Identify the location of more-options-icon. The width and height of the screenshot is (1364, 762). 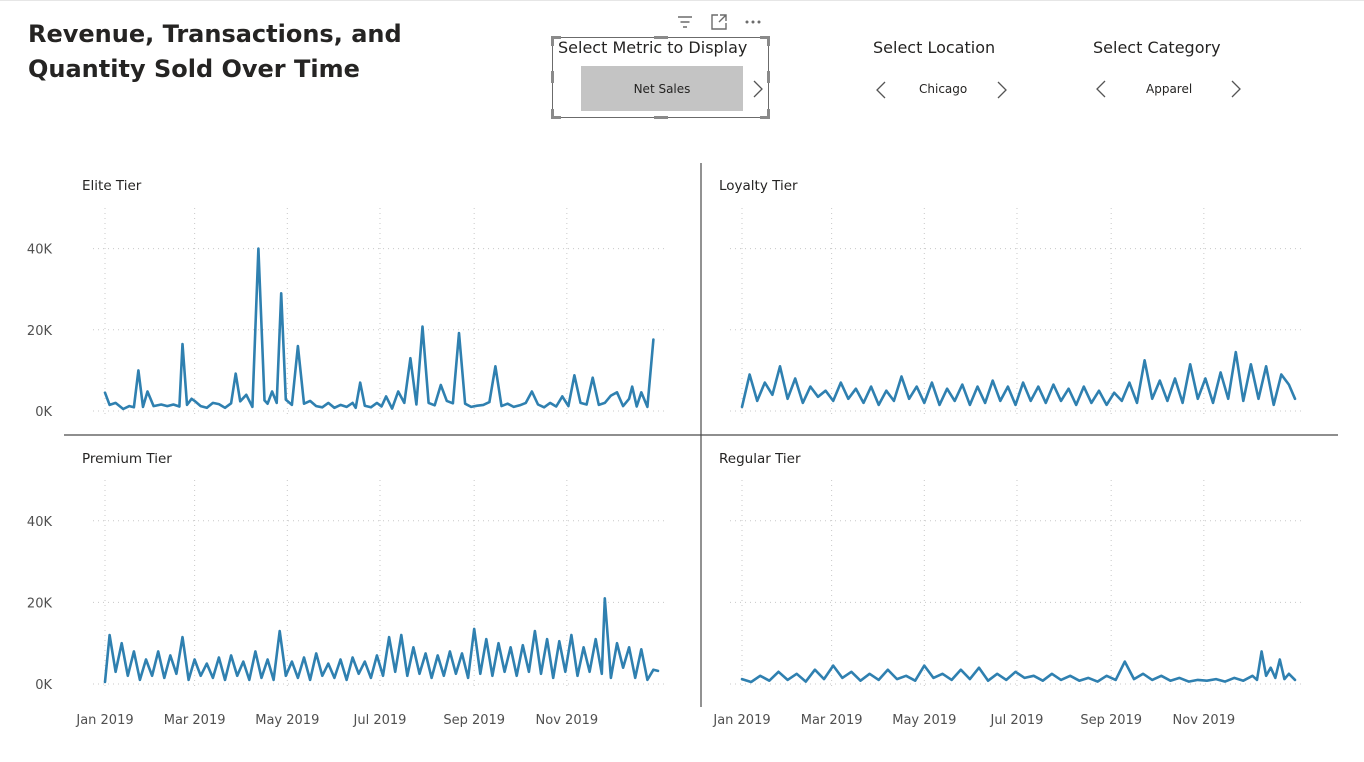
(753, 22).